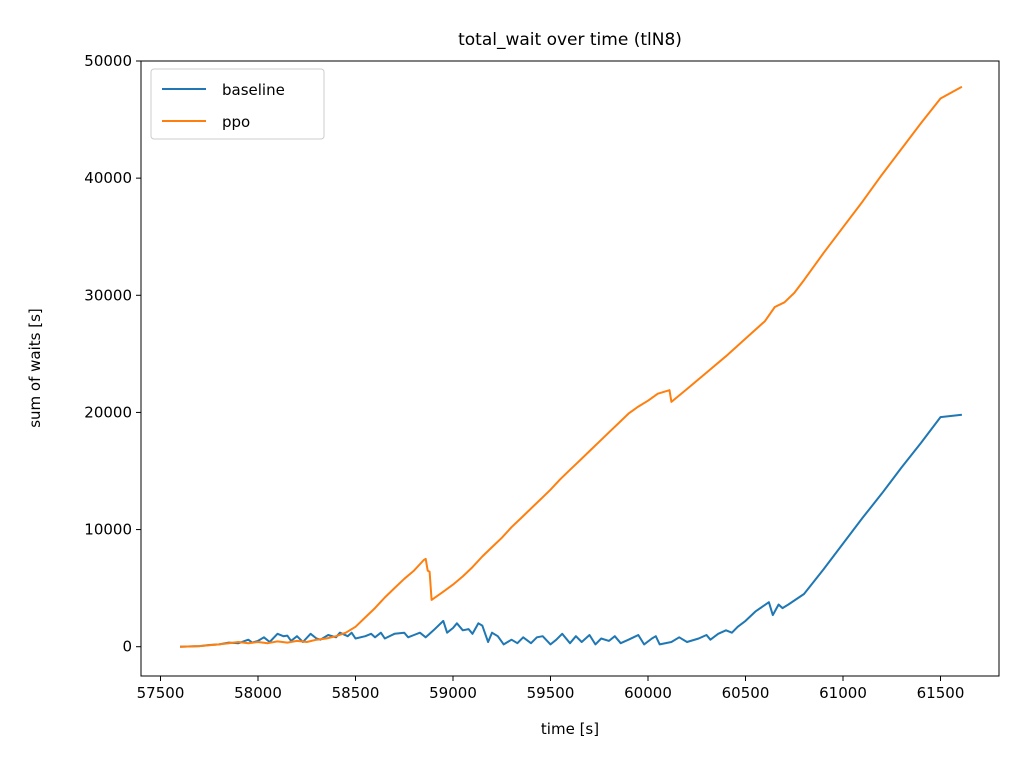 This screenshot has width=1024, height=768. I want to click on y-tick-label: 50000, so click(108, 61).